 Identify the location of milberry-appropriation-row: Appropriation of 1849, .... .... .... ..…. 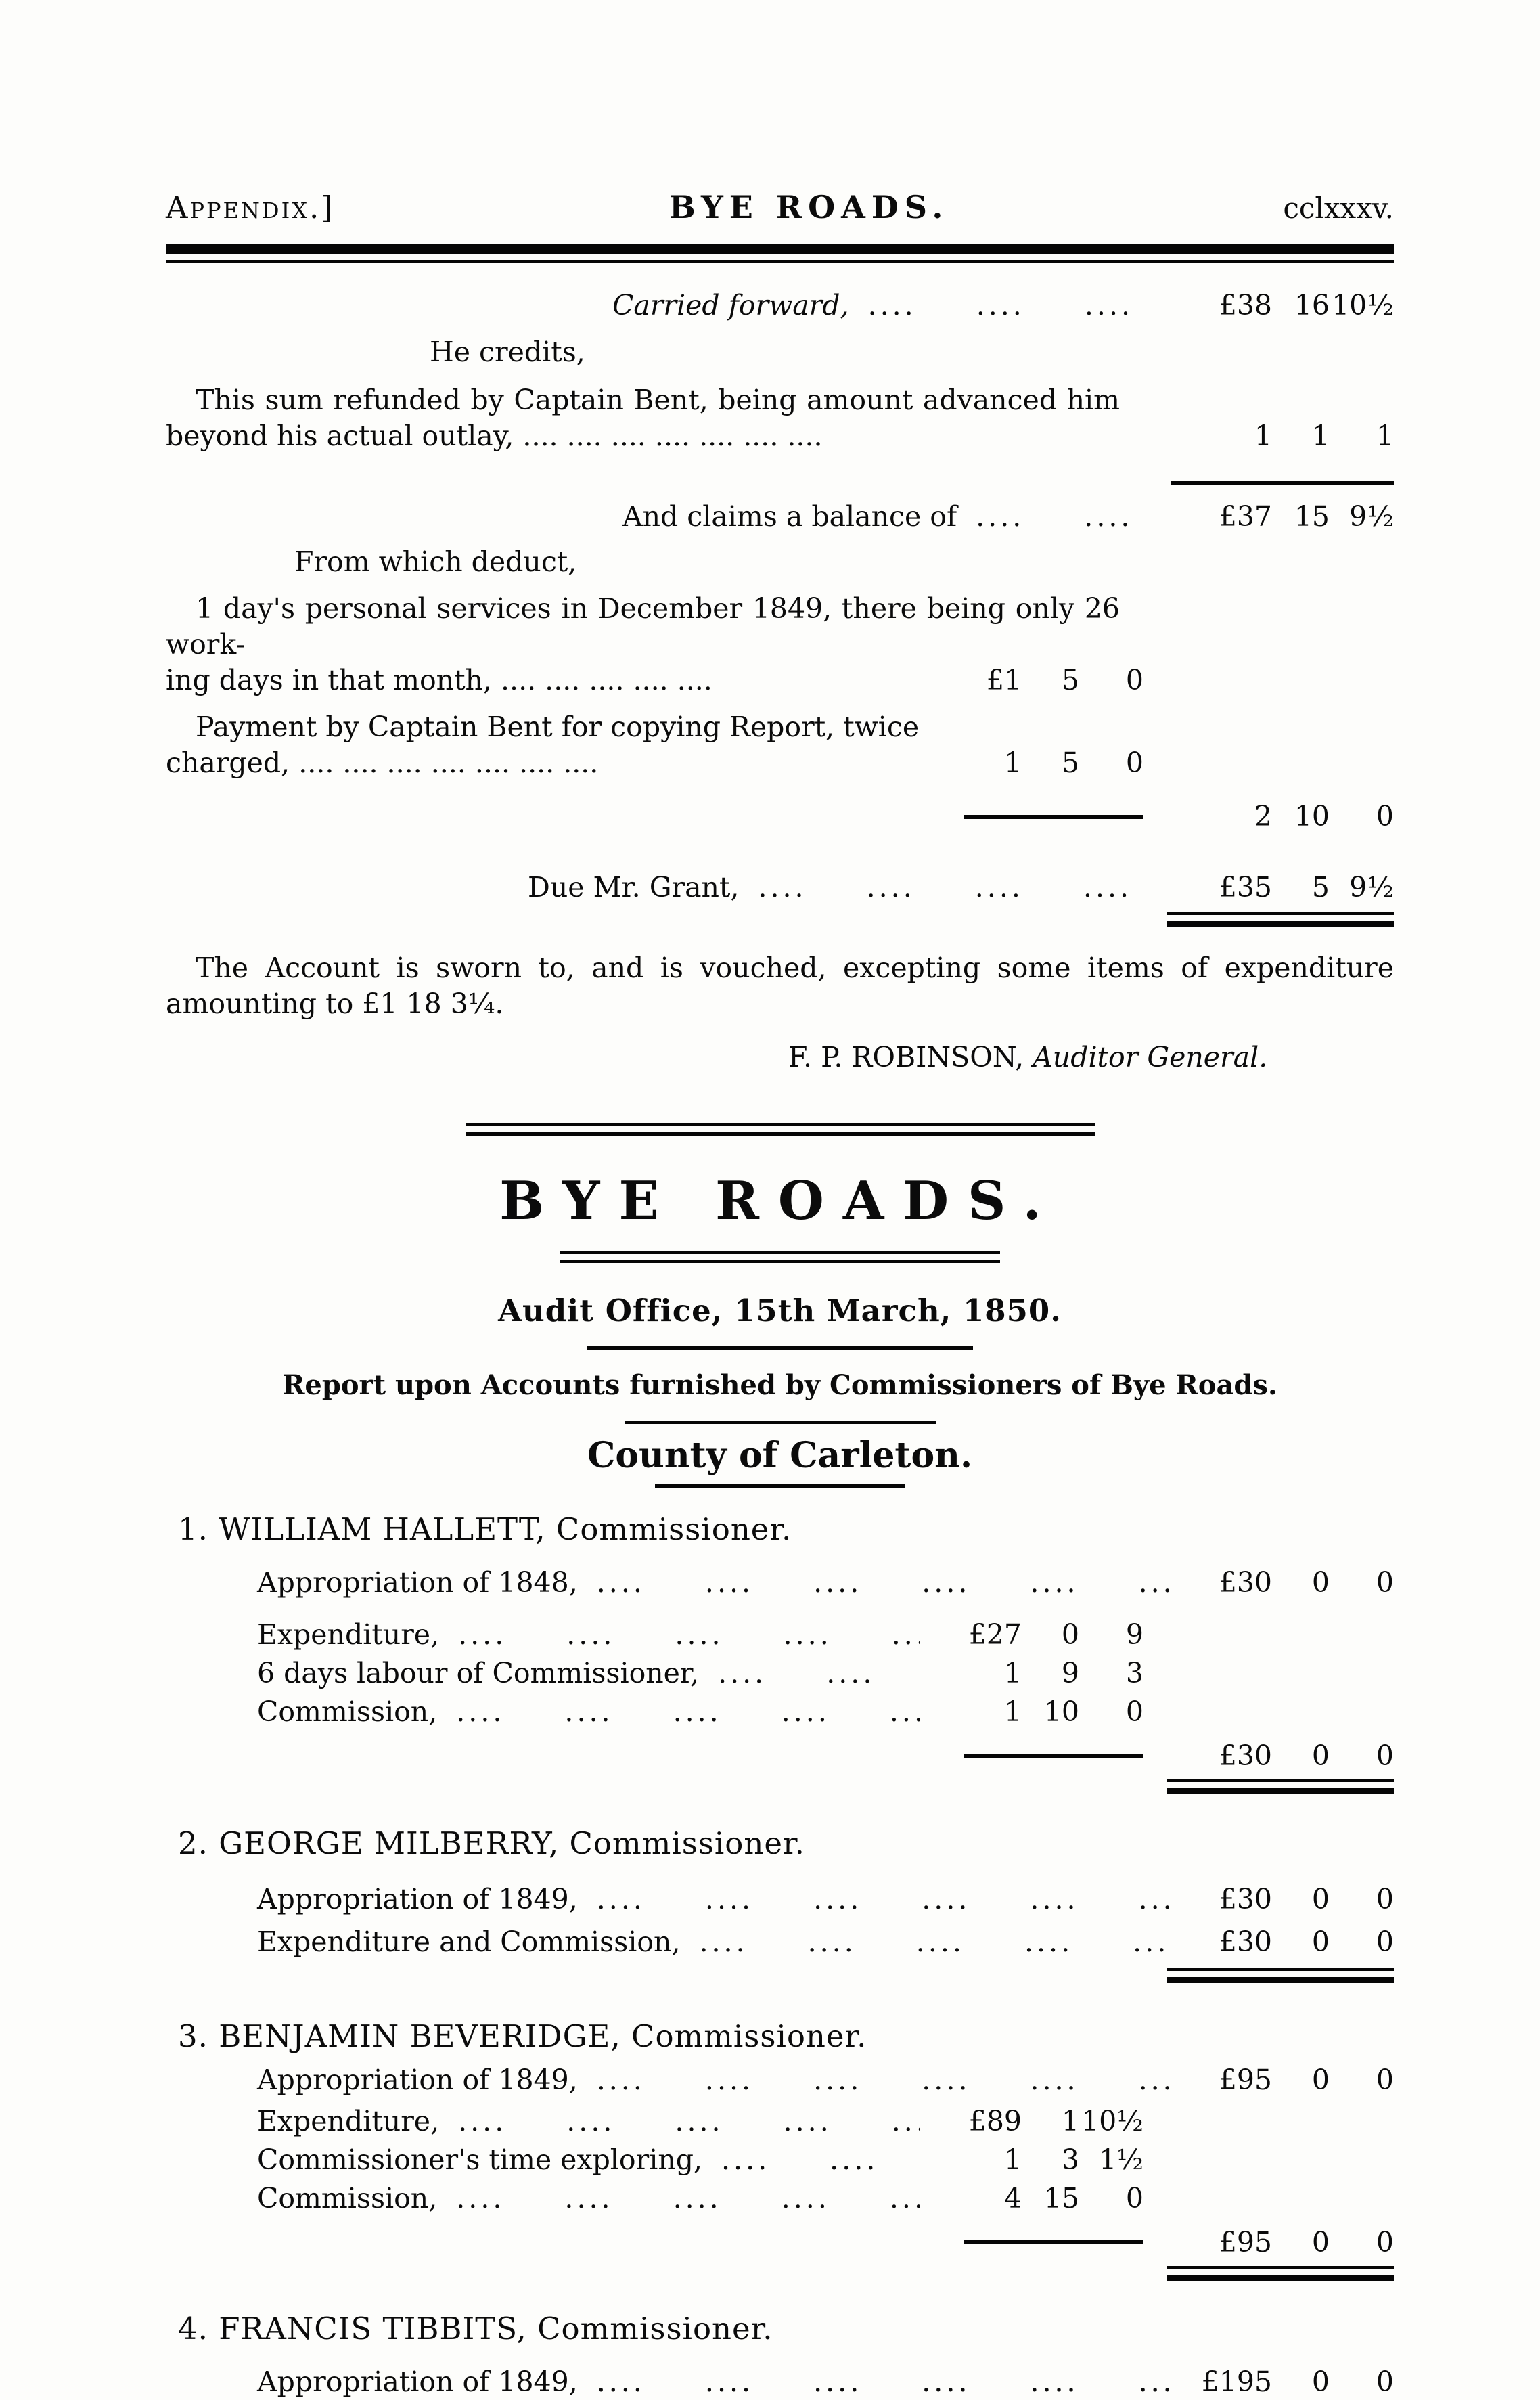
(780, 1899).